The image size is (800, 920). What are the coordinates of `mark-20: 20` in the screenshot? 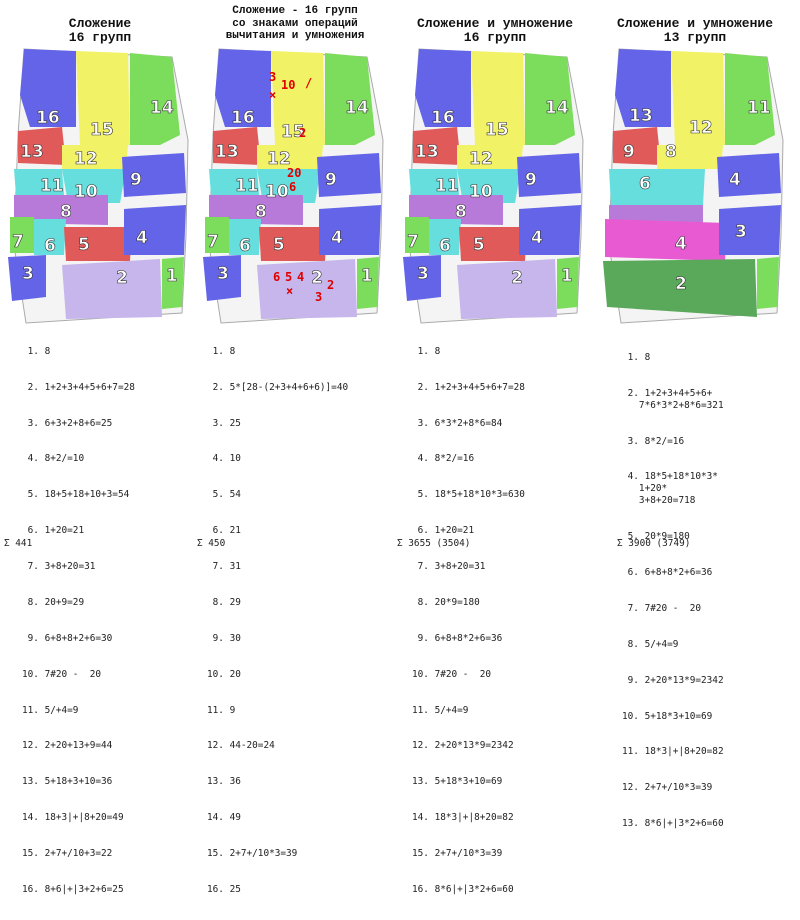 It's located at (294, 173).